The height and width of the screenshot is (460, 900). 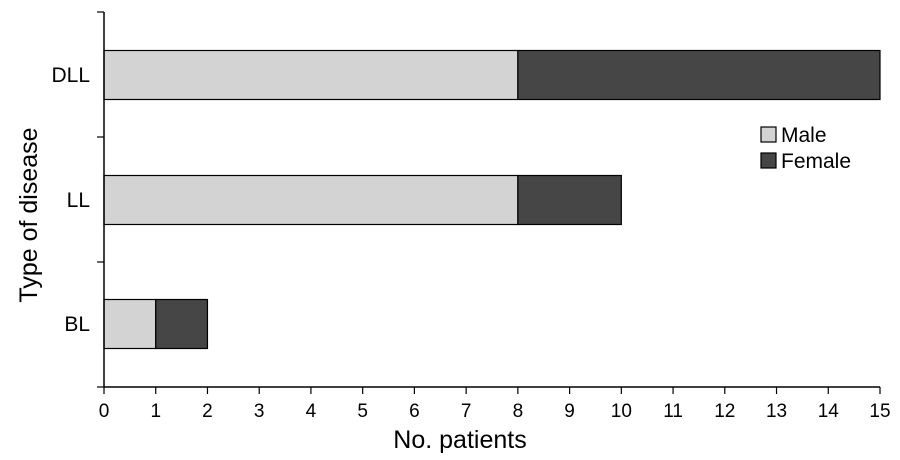 I want to click on y-axis-title: Type of disease, so click(x=29, y=214).